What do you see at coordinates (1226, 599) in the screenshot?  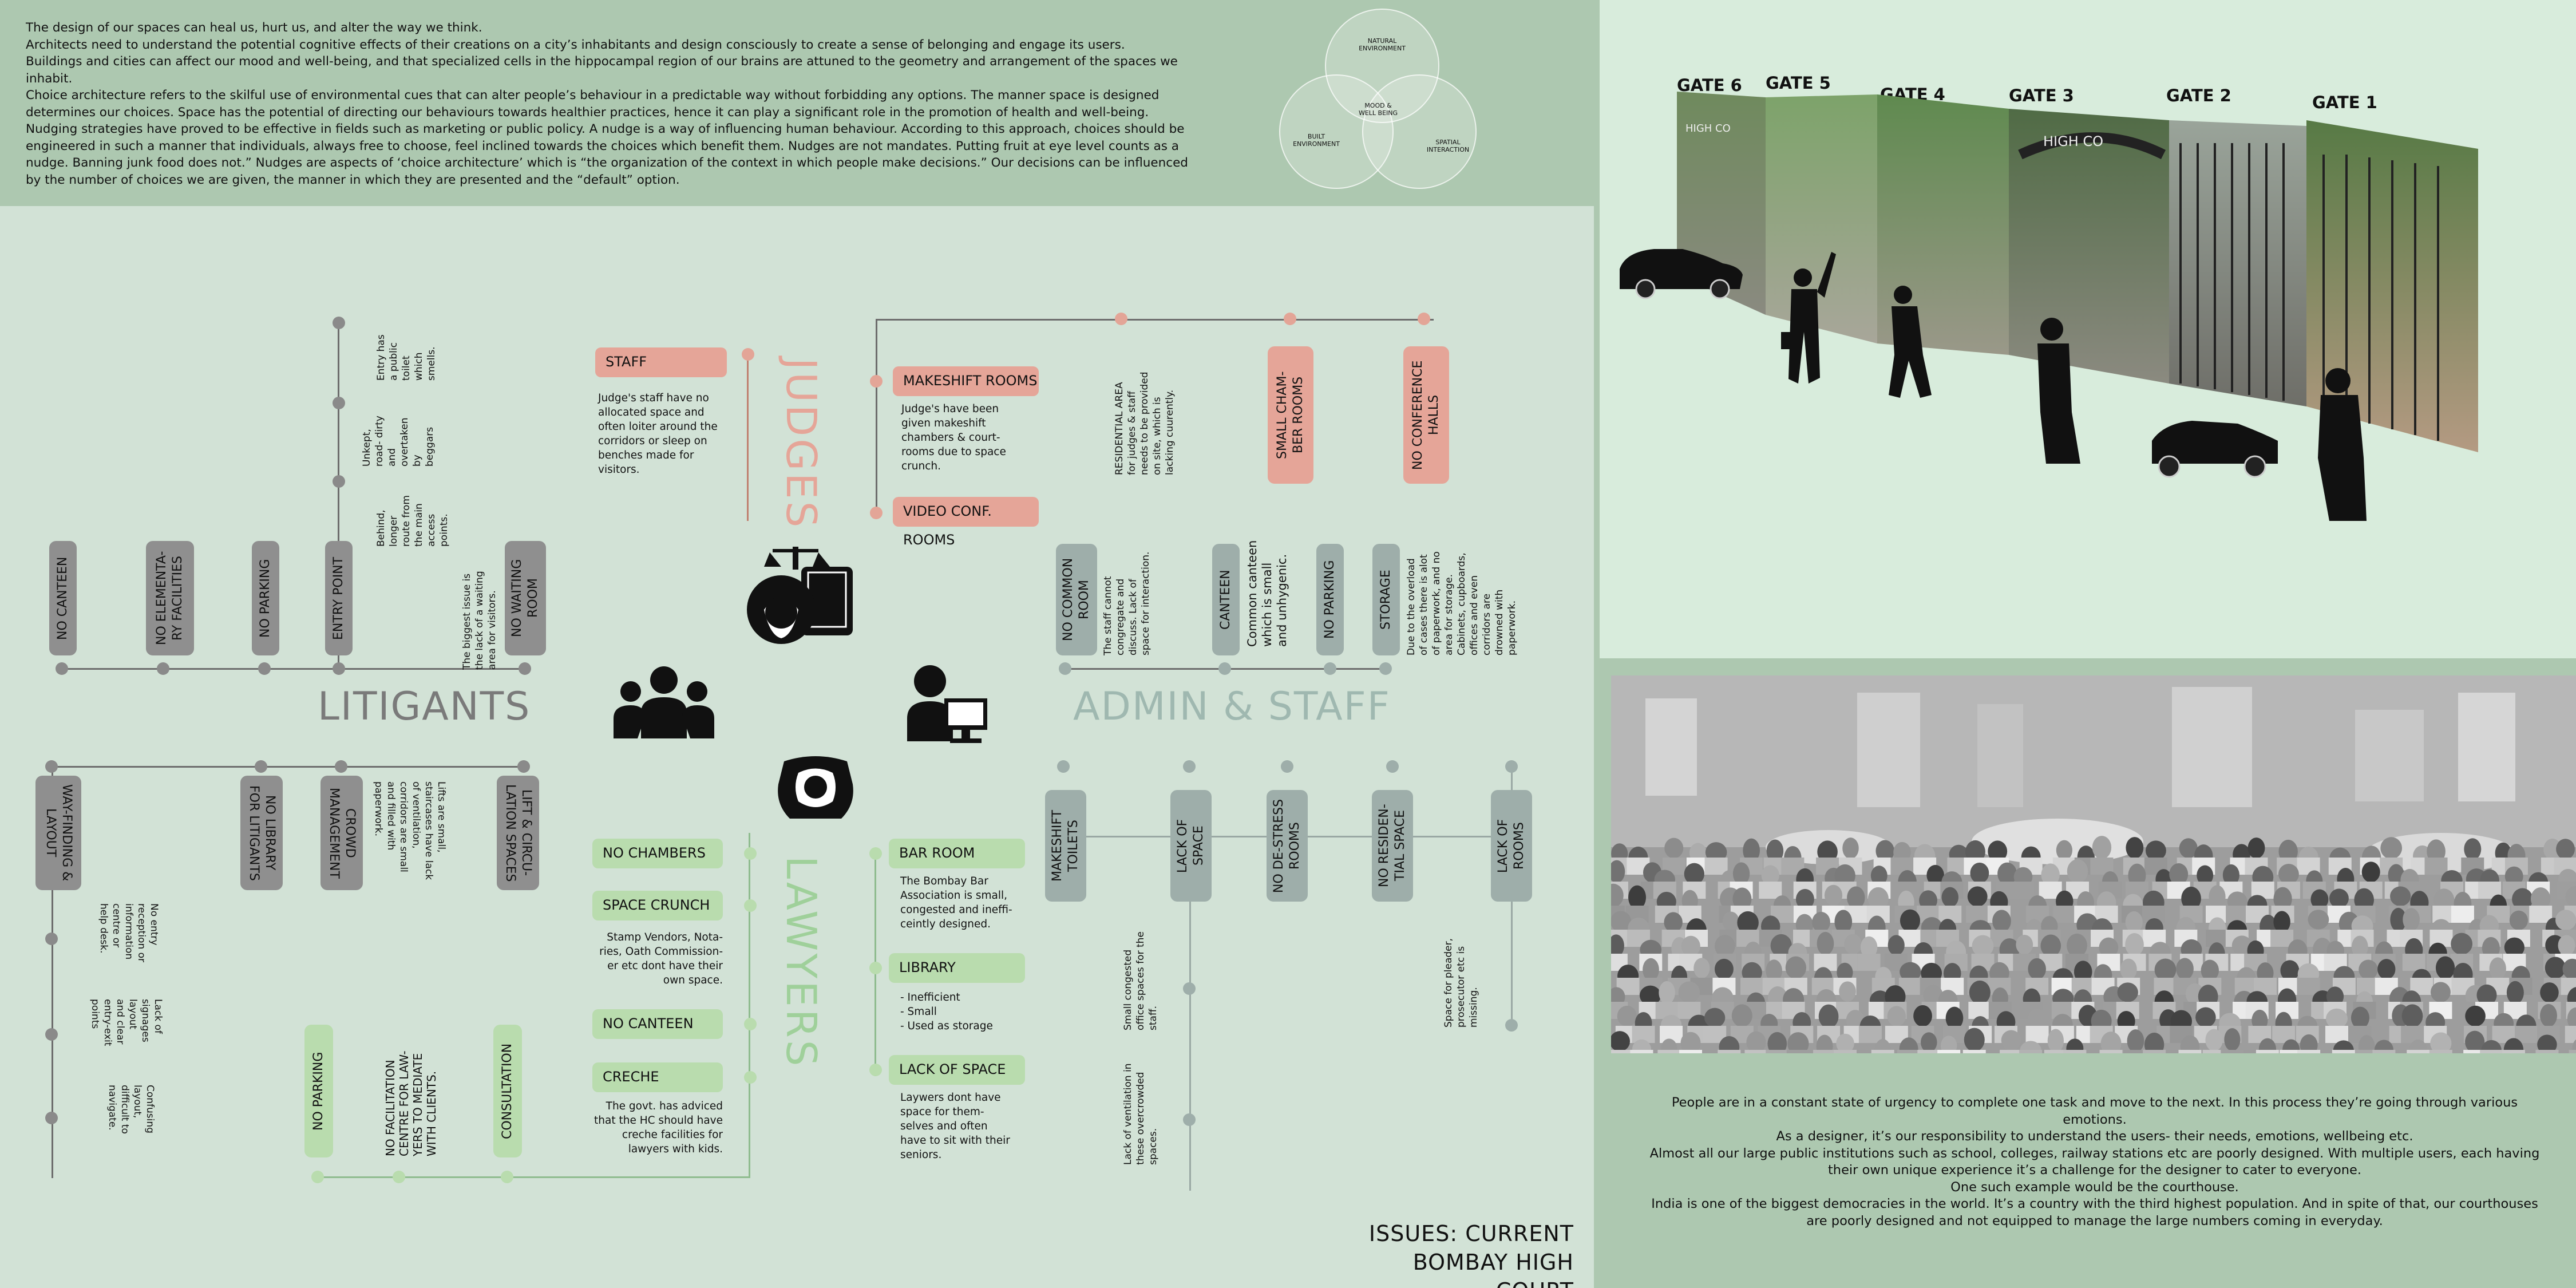 I see `issue-canteen: CANTEEN` at bounding box center [1226, 599].